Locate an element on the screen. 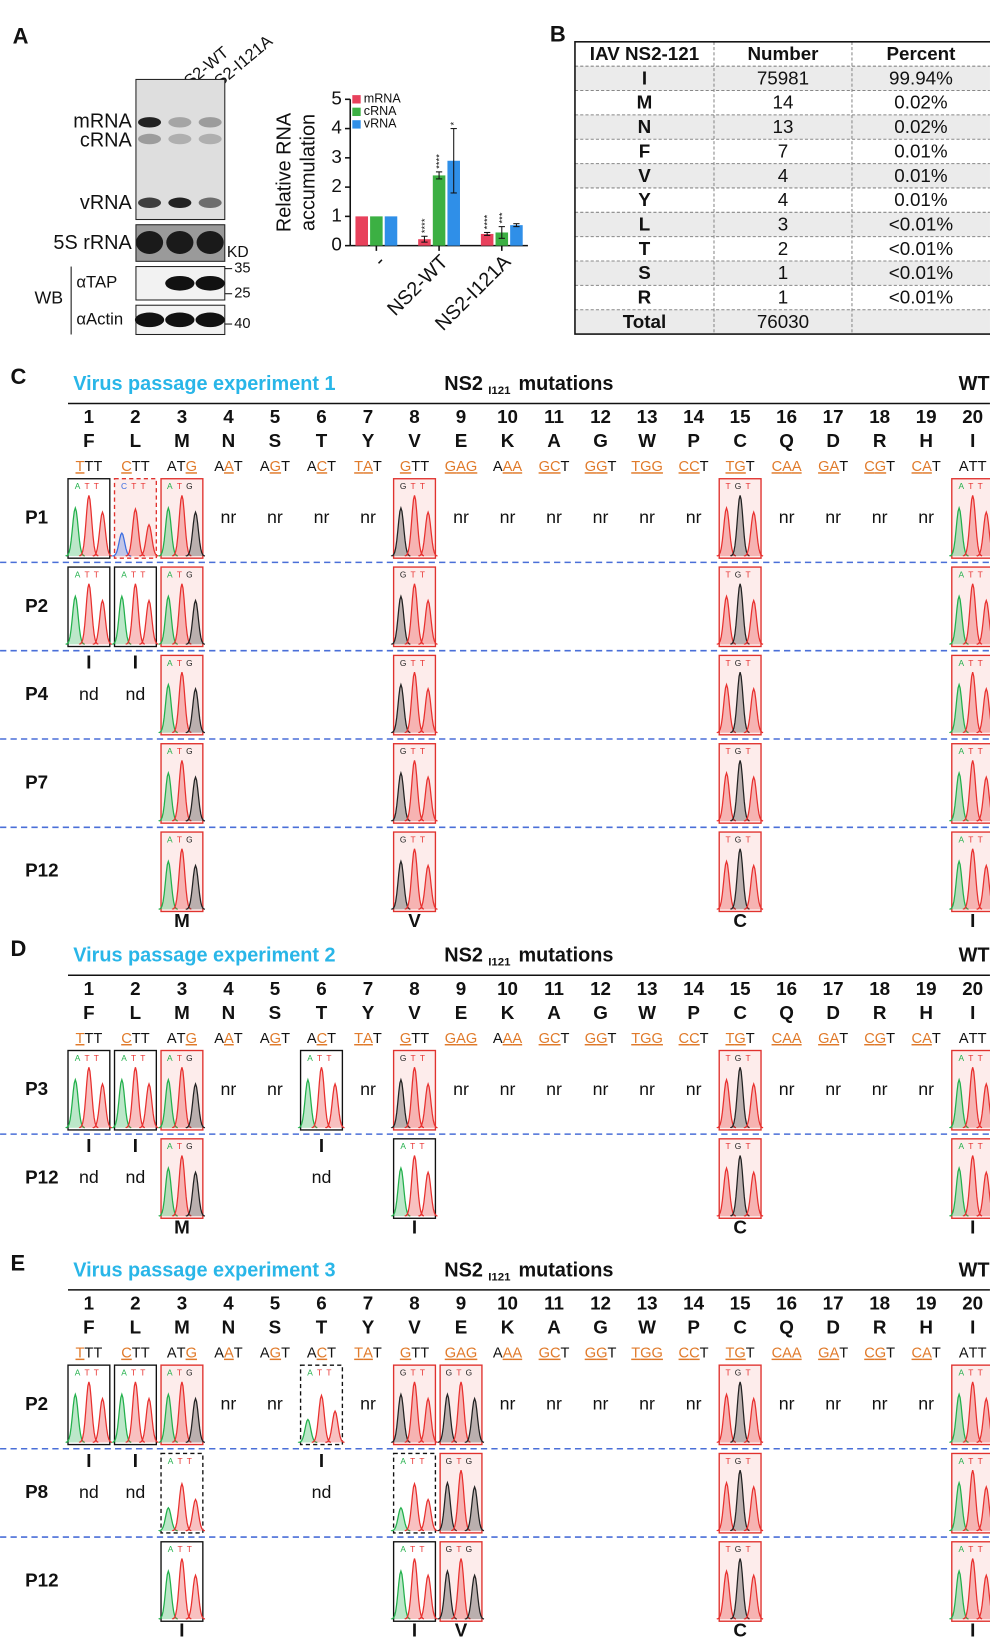 This screenshot has width=990, height=1639. panel-label: E is located at coordinates (18, 1263).